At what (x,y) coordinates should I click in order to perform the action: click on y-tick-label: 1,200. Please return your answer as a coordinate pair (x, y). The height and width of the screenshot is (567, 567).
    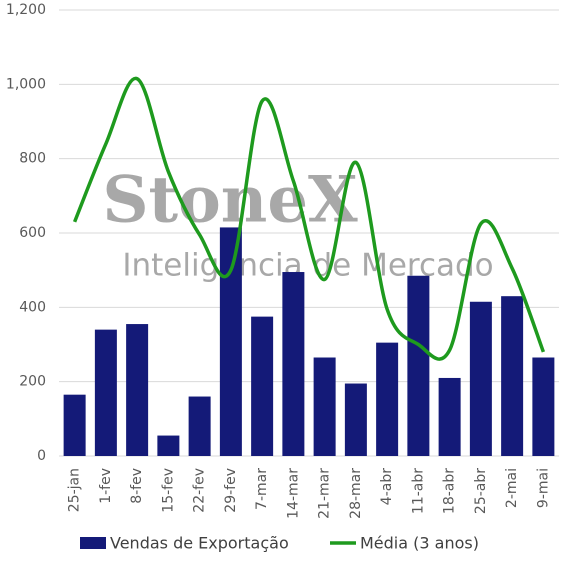
    Looking at the image, I should click on (26, 10).